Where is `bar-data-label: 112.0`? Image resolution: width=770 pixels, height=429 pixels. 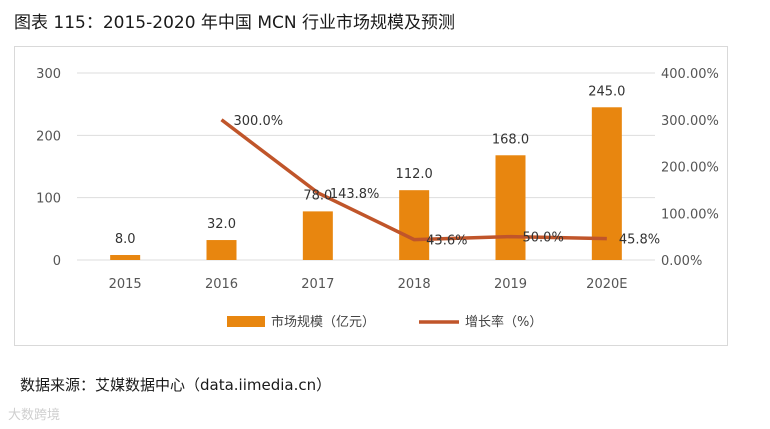
bar-data-label: 112.0 is located at coordinates (414, 174).